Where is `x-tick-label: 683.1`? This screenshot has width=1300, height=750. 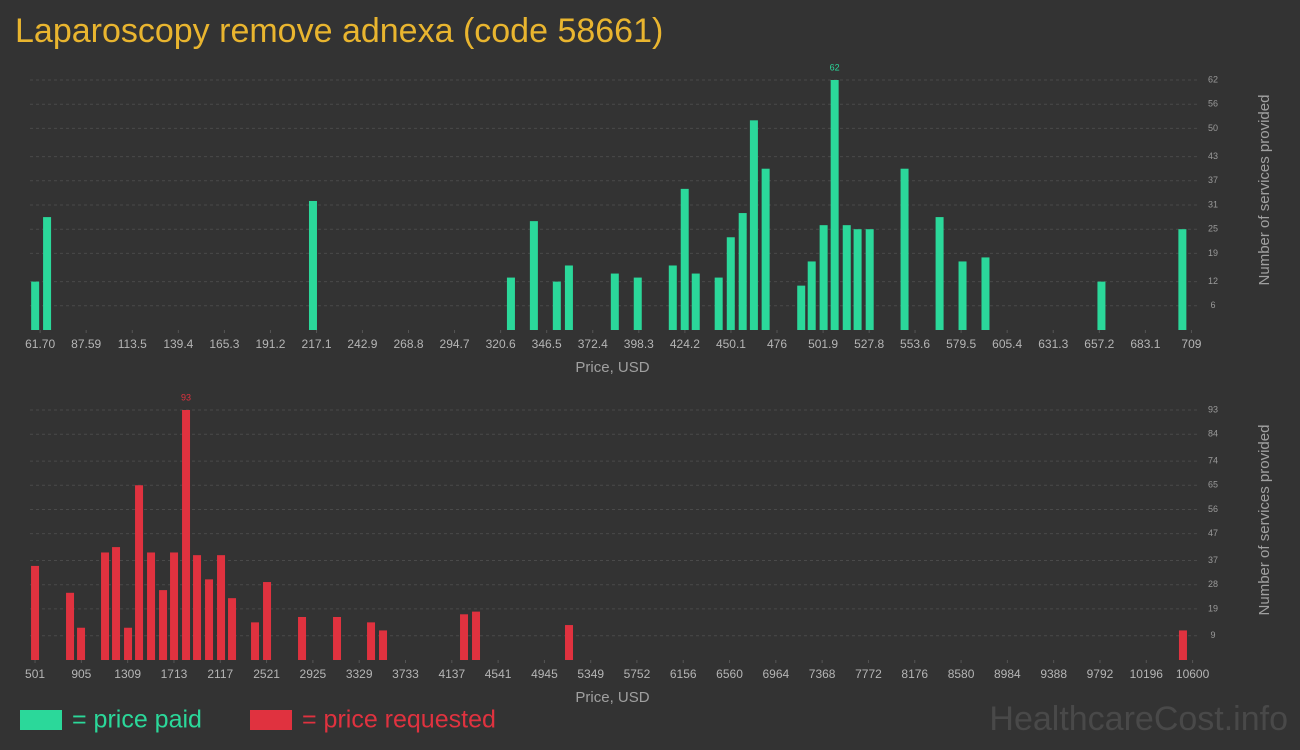 x-tick-label: 683.1 is located at coordinates (1145, 344).